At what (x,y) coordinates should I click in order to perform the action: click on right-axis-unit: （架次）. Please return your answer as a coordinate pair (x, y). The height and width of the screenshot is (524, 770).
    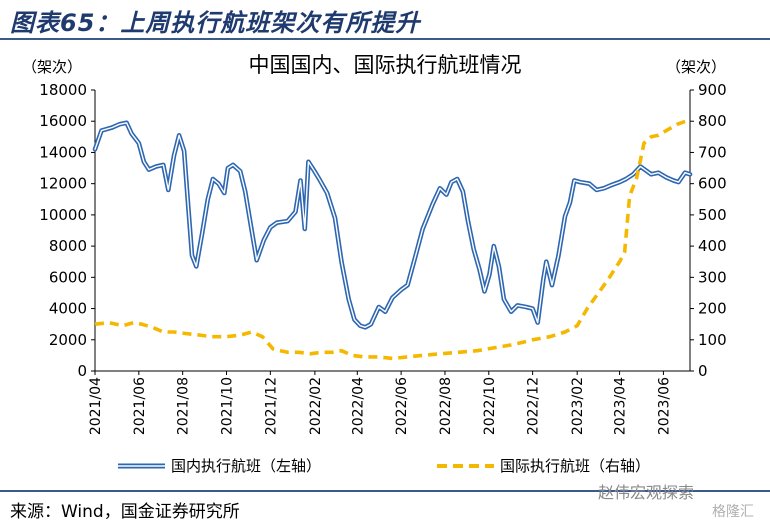
    Looking at the image, I should click on (696, 67).